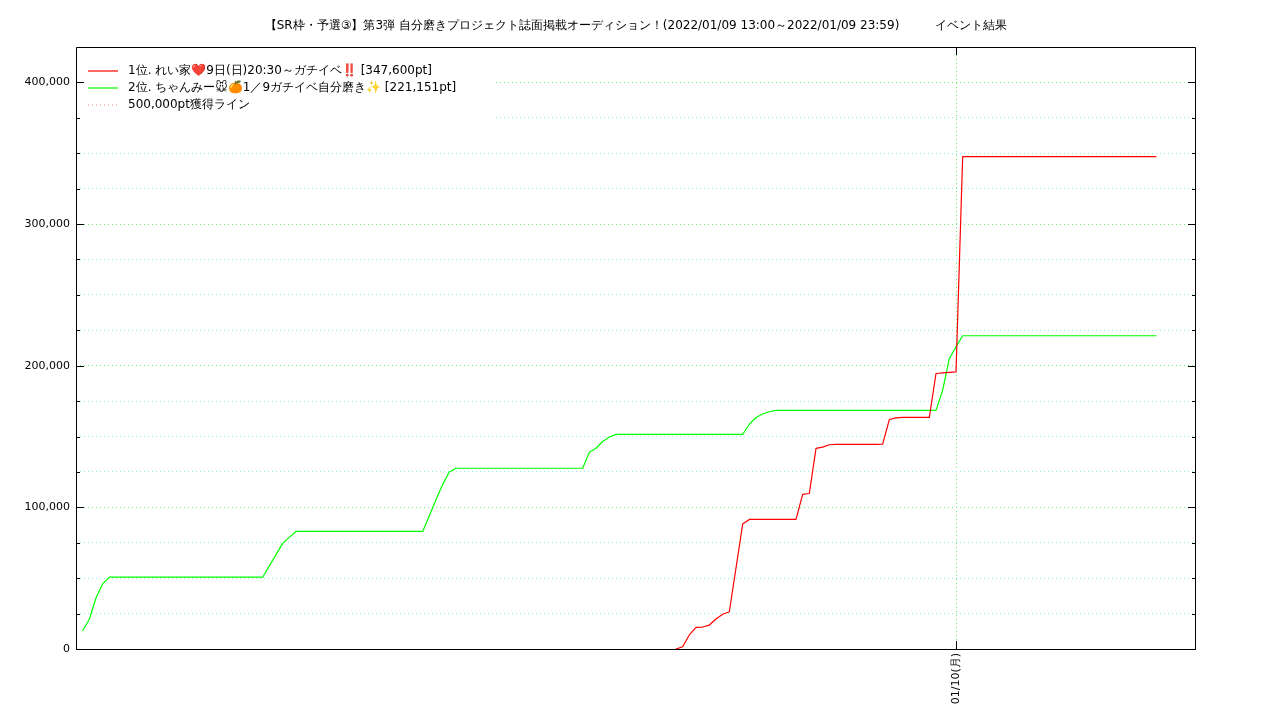  Describe the element at coordinates (47, 82) in the screenshot. I see `y-tick-label: 400,000` at that location.